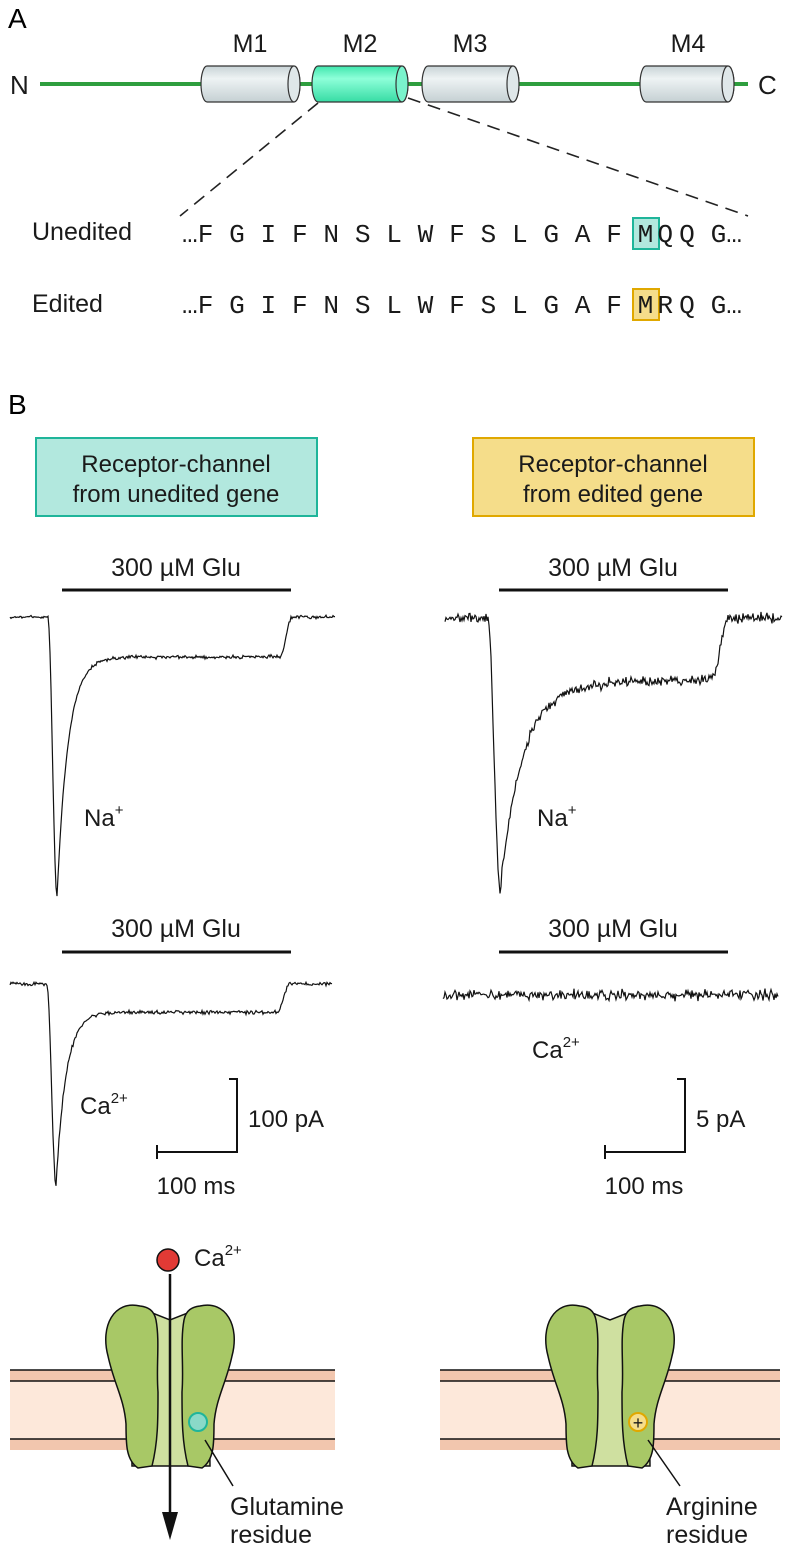 This screenshot has height=1555, width=790. I want to click on na-current-trace-unedited, so click(172, 755).